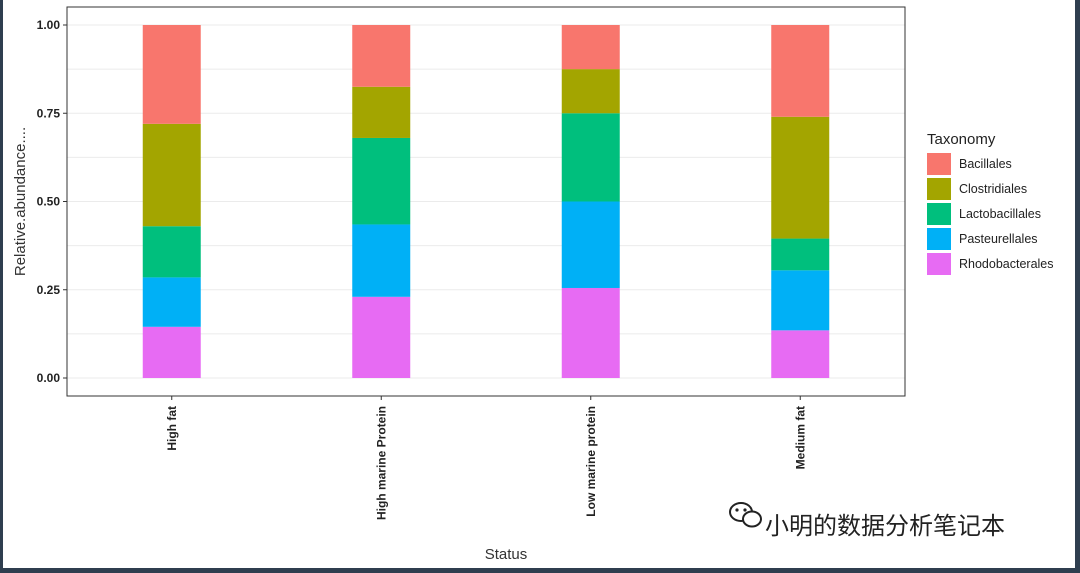 This screenshot has width=1080, height=573. Describe the element at coordinates (591, 461) in the screenshot. I see `x-tick-label: Low marine protein` at that location.